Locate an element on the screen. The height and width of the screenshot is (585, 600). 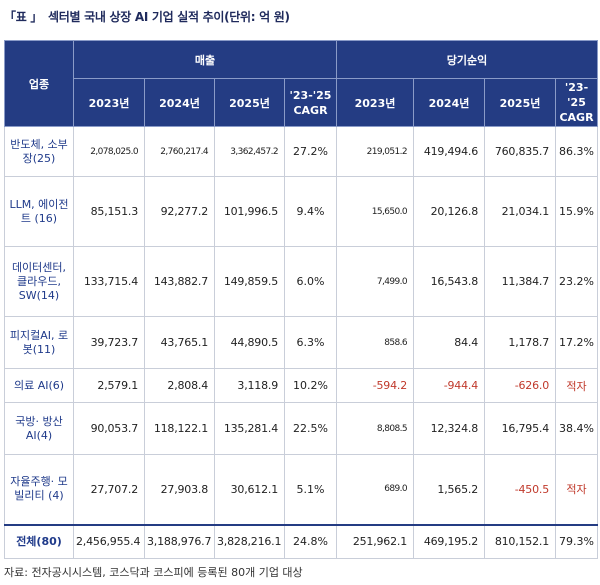
value-cell: 8,808.5 is located at coordinates (375, 428).